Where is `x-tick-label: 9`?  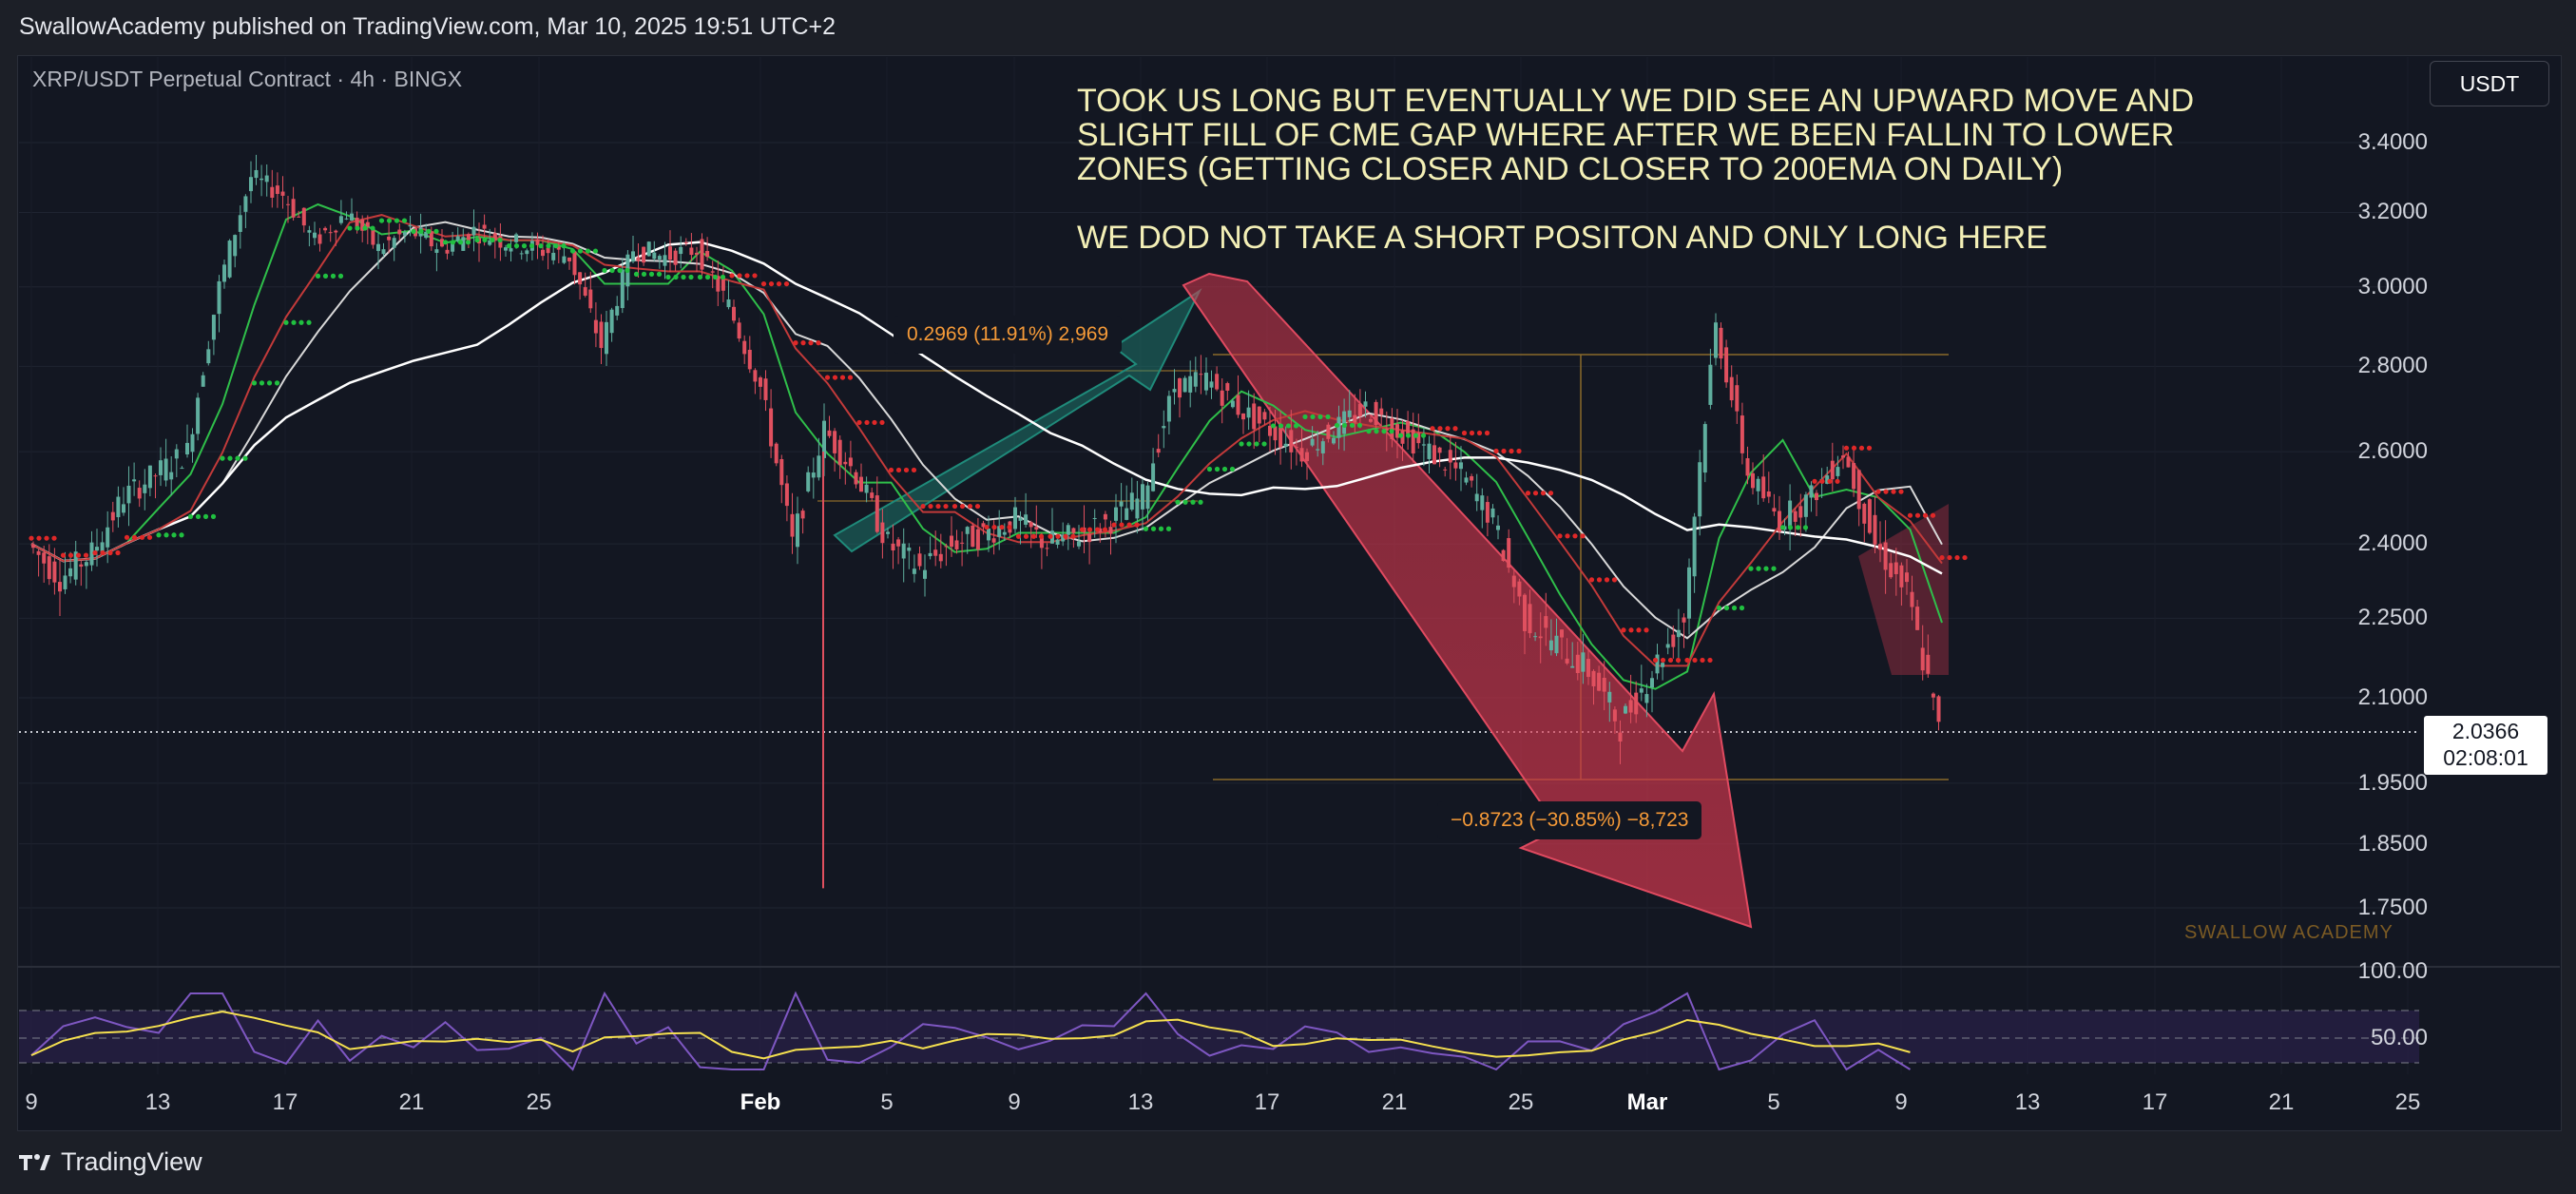
x-tick-label: 9 is located at coordinates (32, 1102).